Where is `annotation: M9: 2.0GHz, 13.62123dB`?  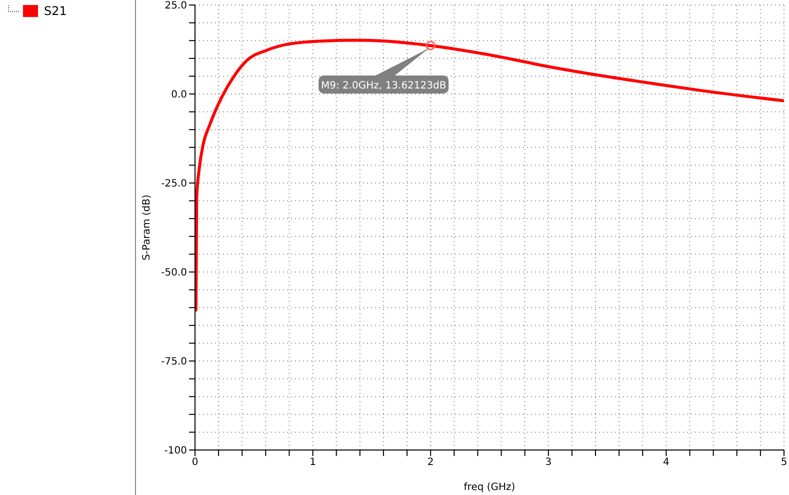 annotation: M9: 2.0GHz, 13.62123dB is located at coordinates (383, 86).